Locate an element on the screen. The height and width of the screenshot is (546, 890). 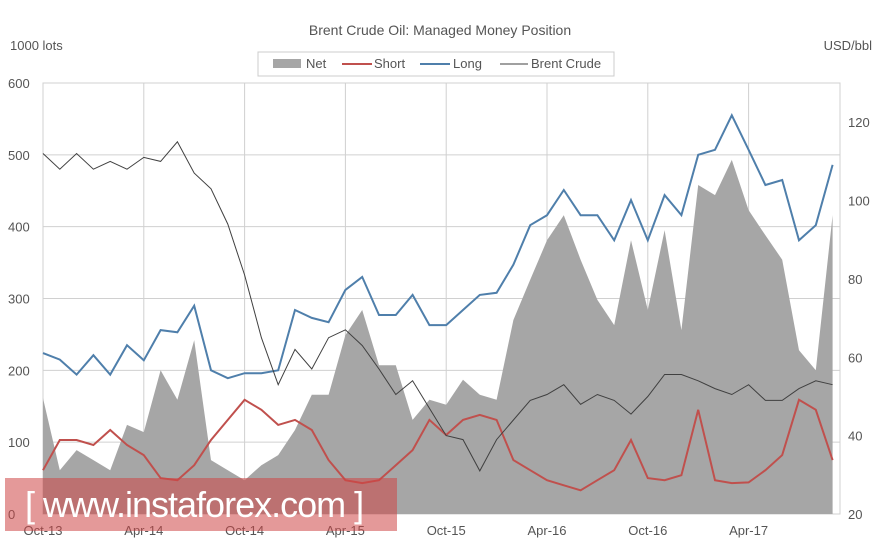
legend-swatch-net is located at coordinates (287, 63).